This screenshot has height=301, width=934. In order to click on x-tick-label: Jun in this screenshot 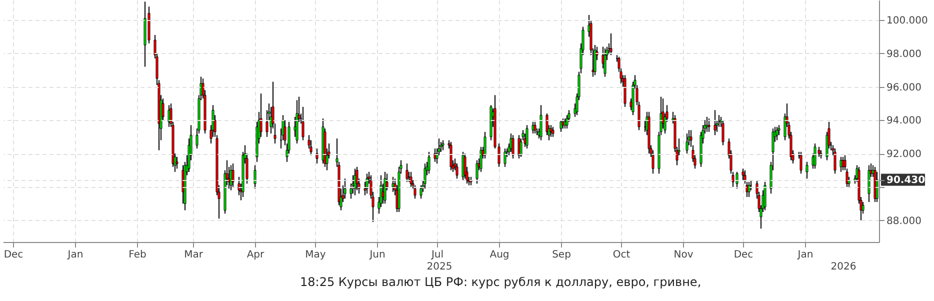, I will do `click(377, 255)`.